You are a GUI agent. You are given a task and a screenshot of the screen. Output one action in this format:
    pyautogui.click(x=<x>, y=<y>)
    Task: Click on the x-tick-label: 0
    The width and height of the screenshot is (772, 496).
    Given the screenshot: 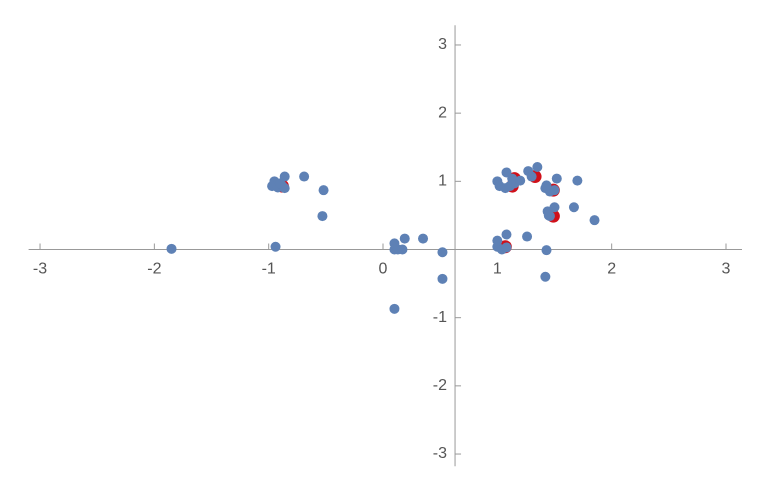 What is the action you would take?
    pyautogui.click(x=383, y=269)
    